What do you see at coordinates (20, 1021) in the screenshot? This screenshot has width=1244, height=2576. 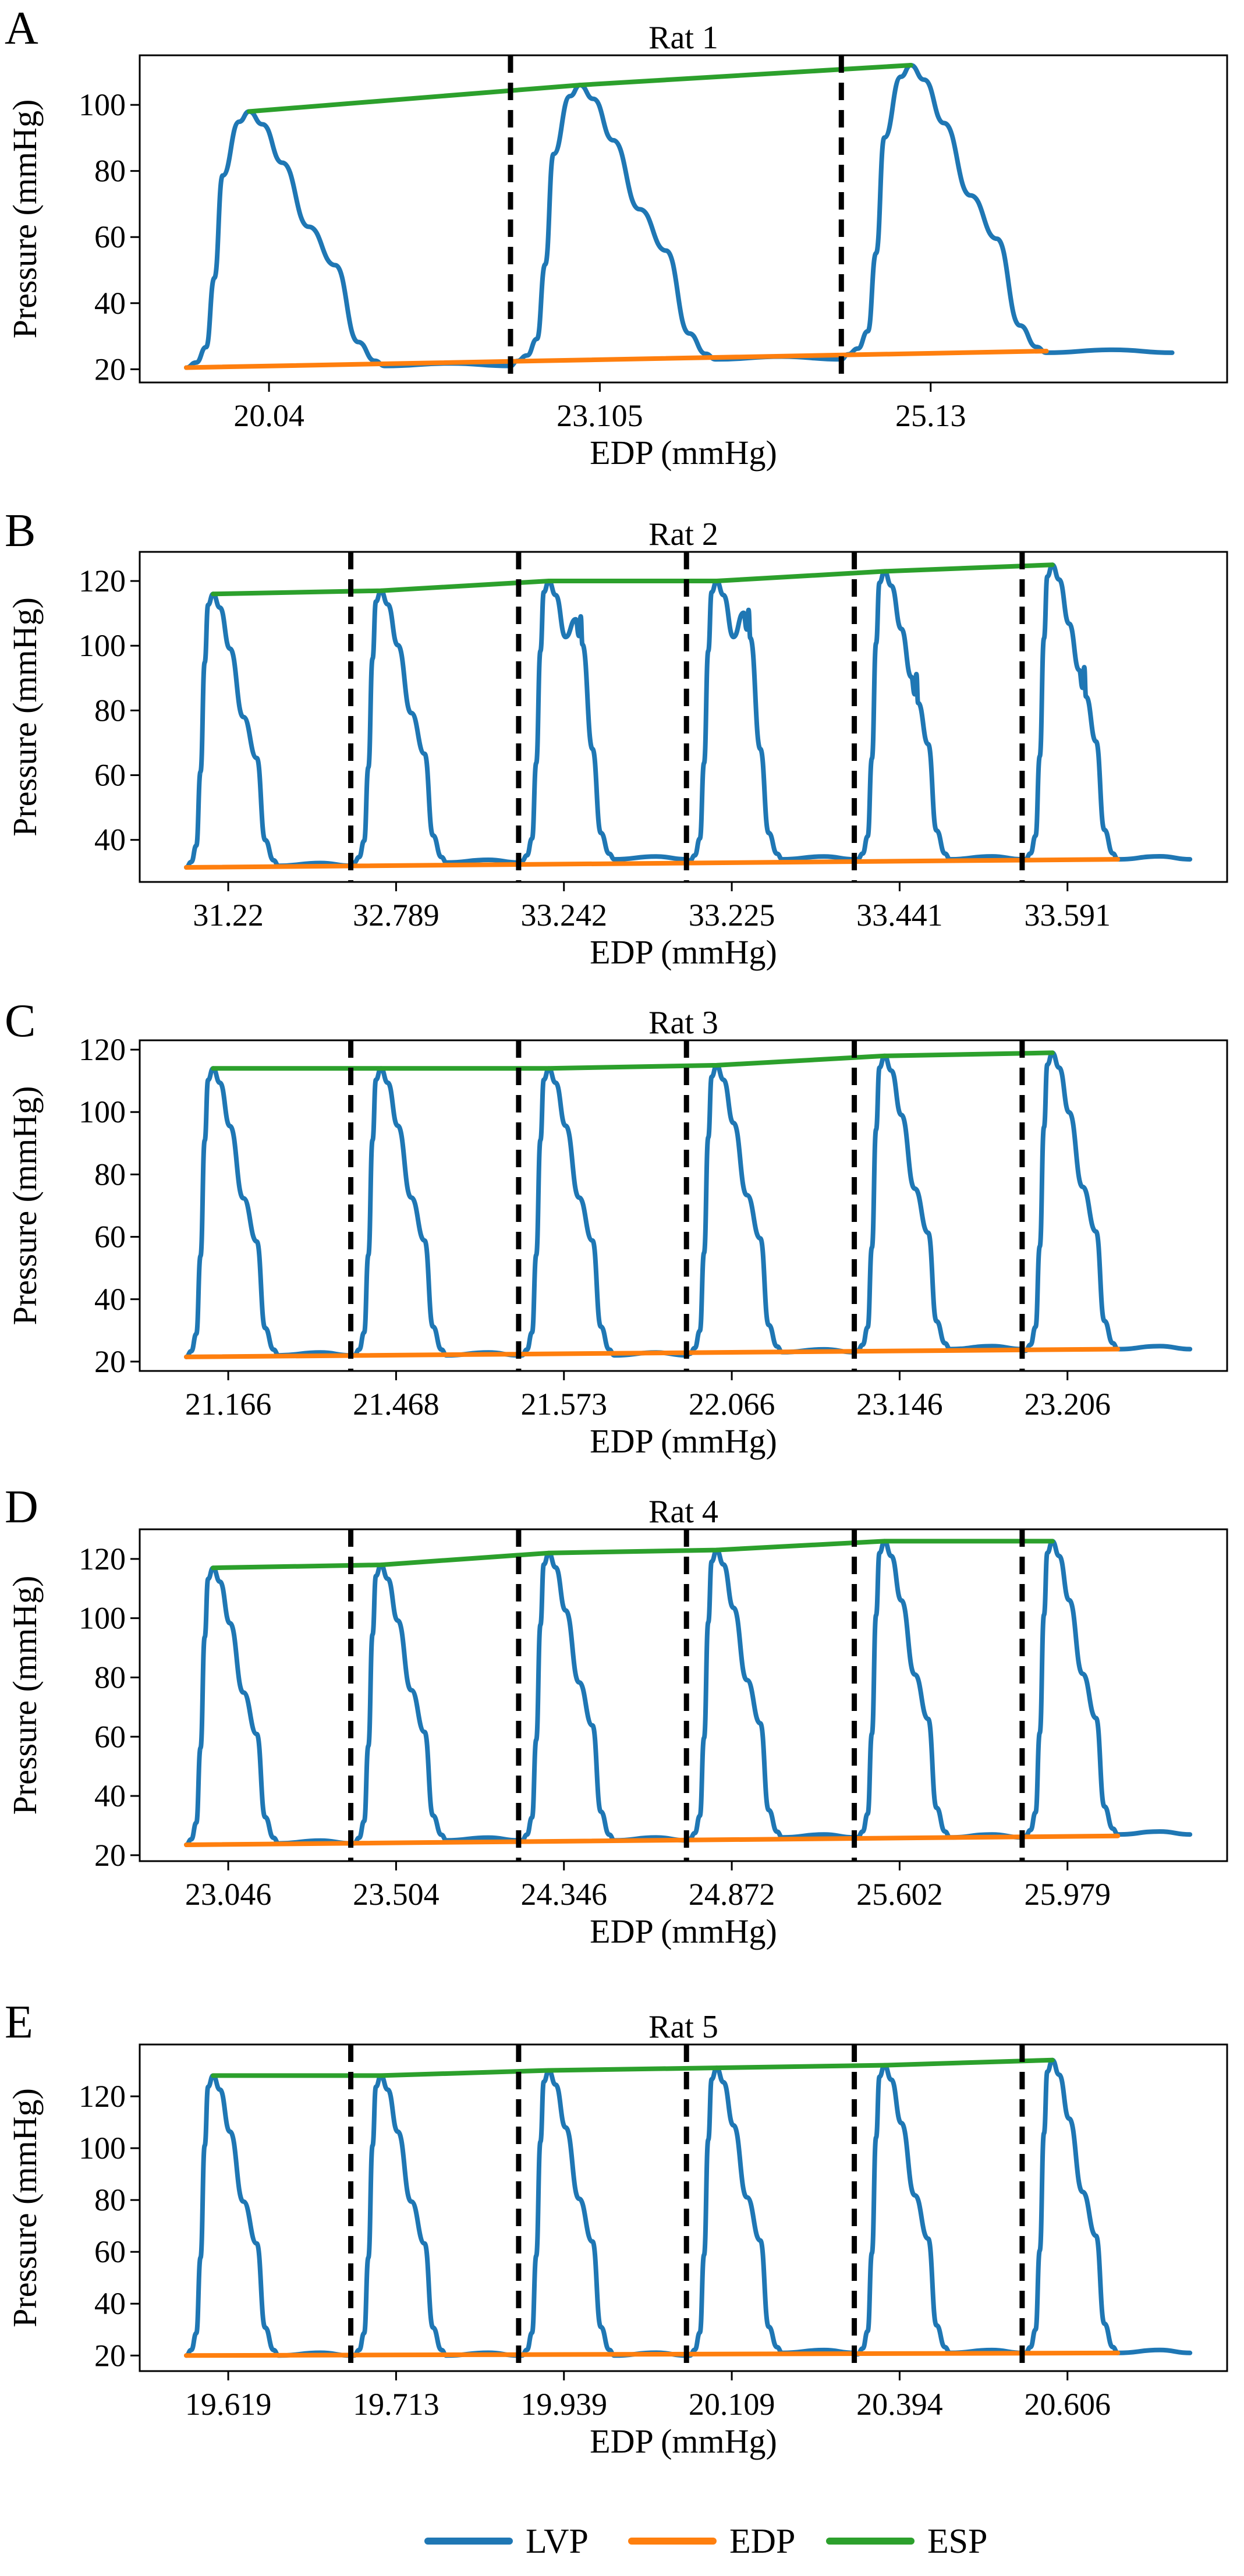 I see `panel-letter: C` at bounding box center [20, 1021].